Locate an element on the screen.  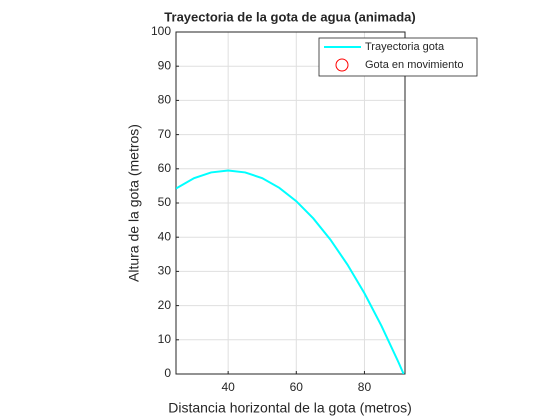
y-tick-label: 30 is located at coordinates (165, 271).